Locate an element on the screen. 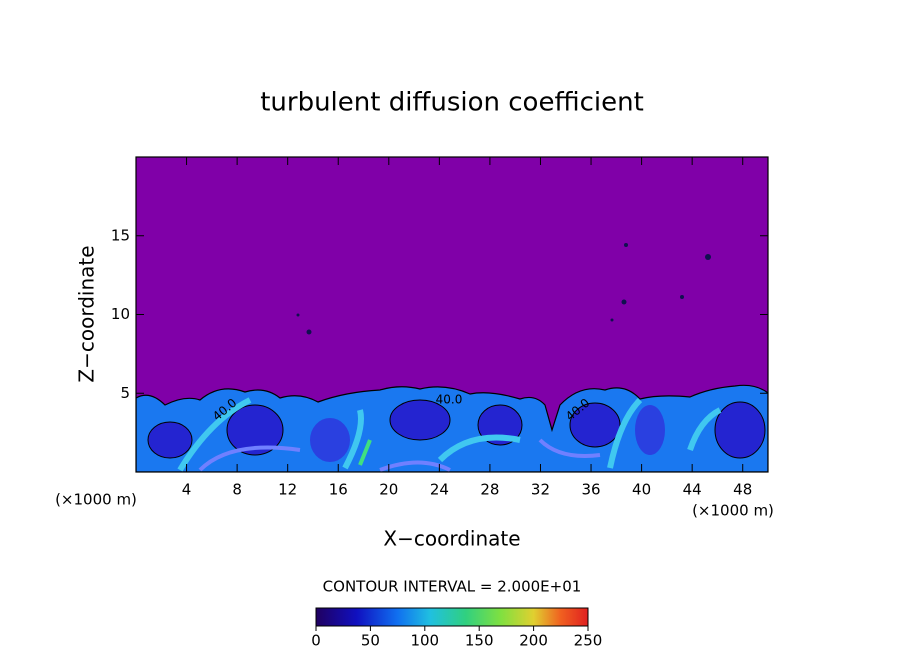 This screenshot has width=904, height=654. x-tick-label: 28 is located at coordinates (489, 490).